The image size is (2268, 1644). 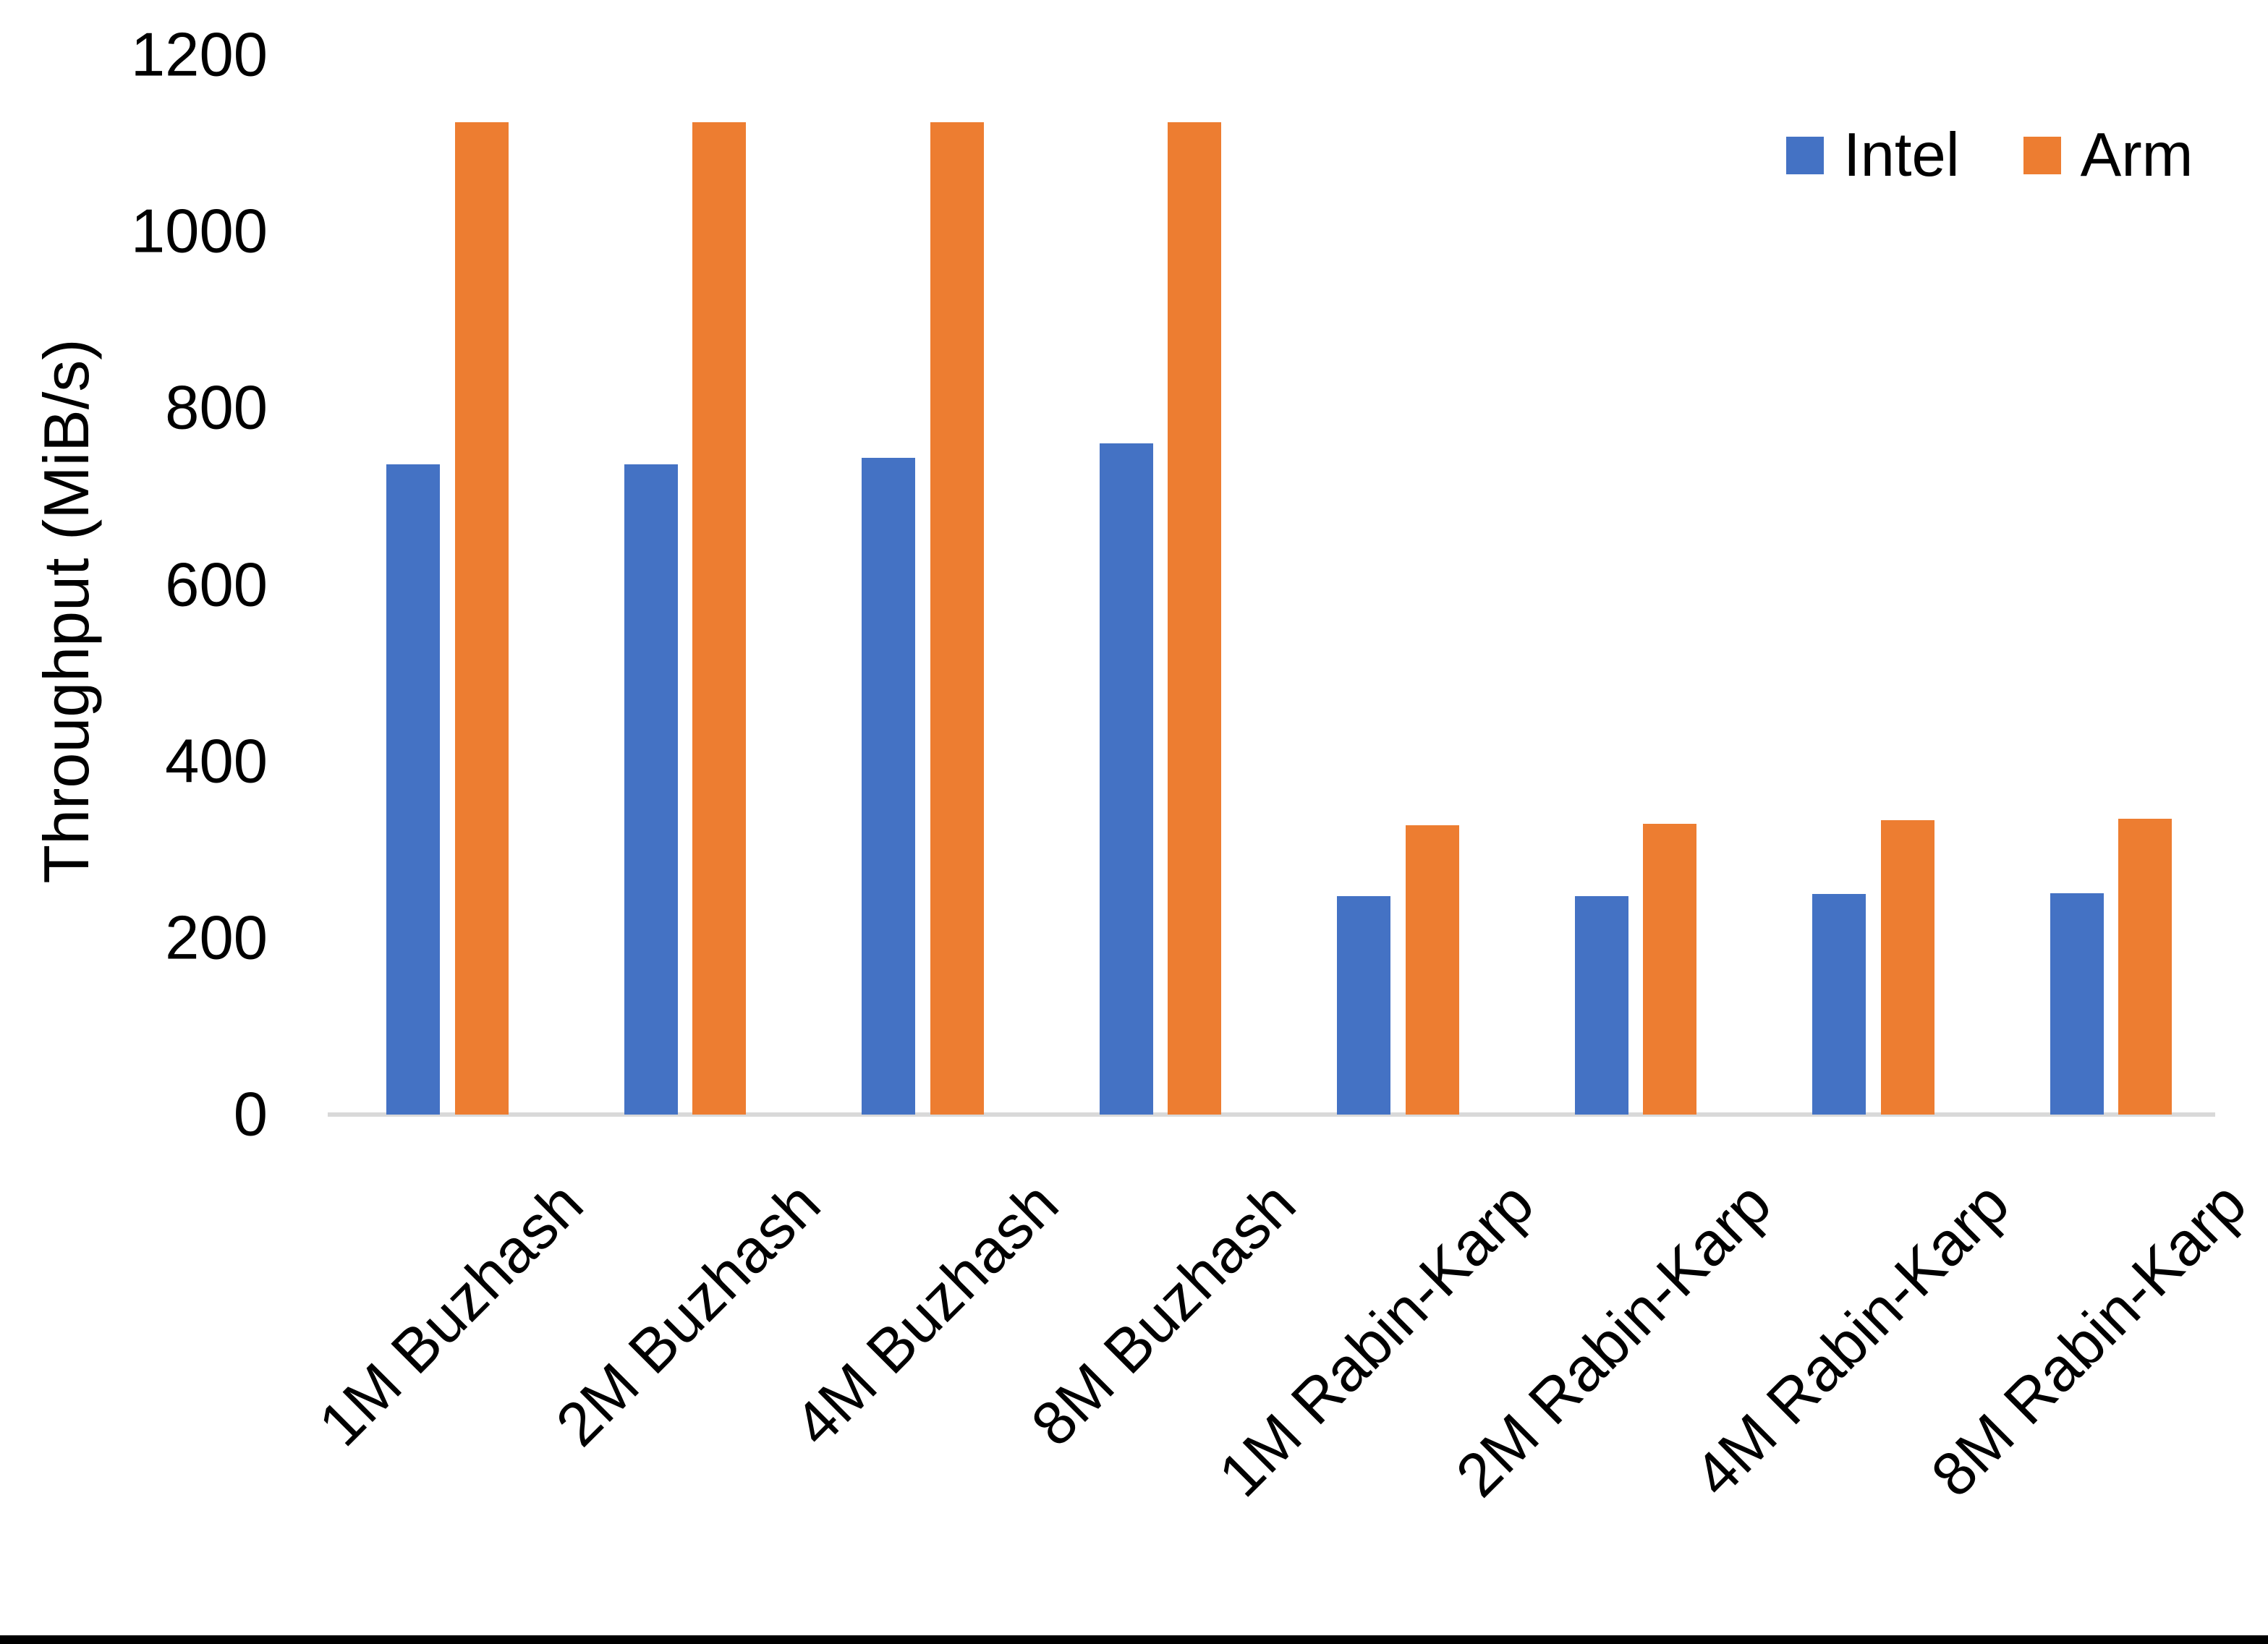 I want to click on bar-intel-1m-buzhash, so click(x=413, y=789).